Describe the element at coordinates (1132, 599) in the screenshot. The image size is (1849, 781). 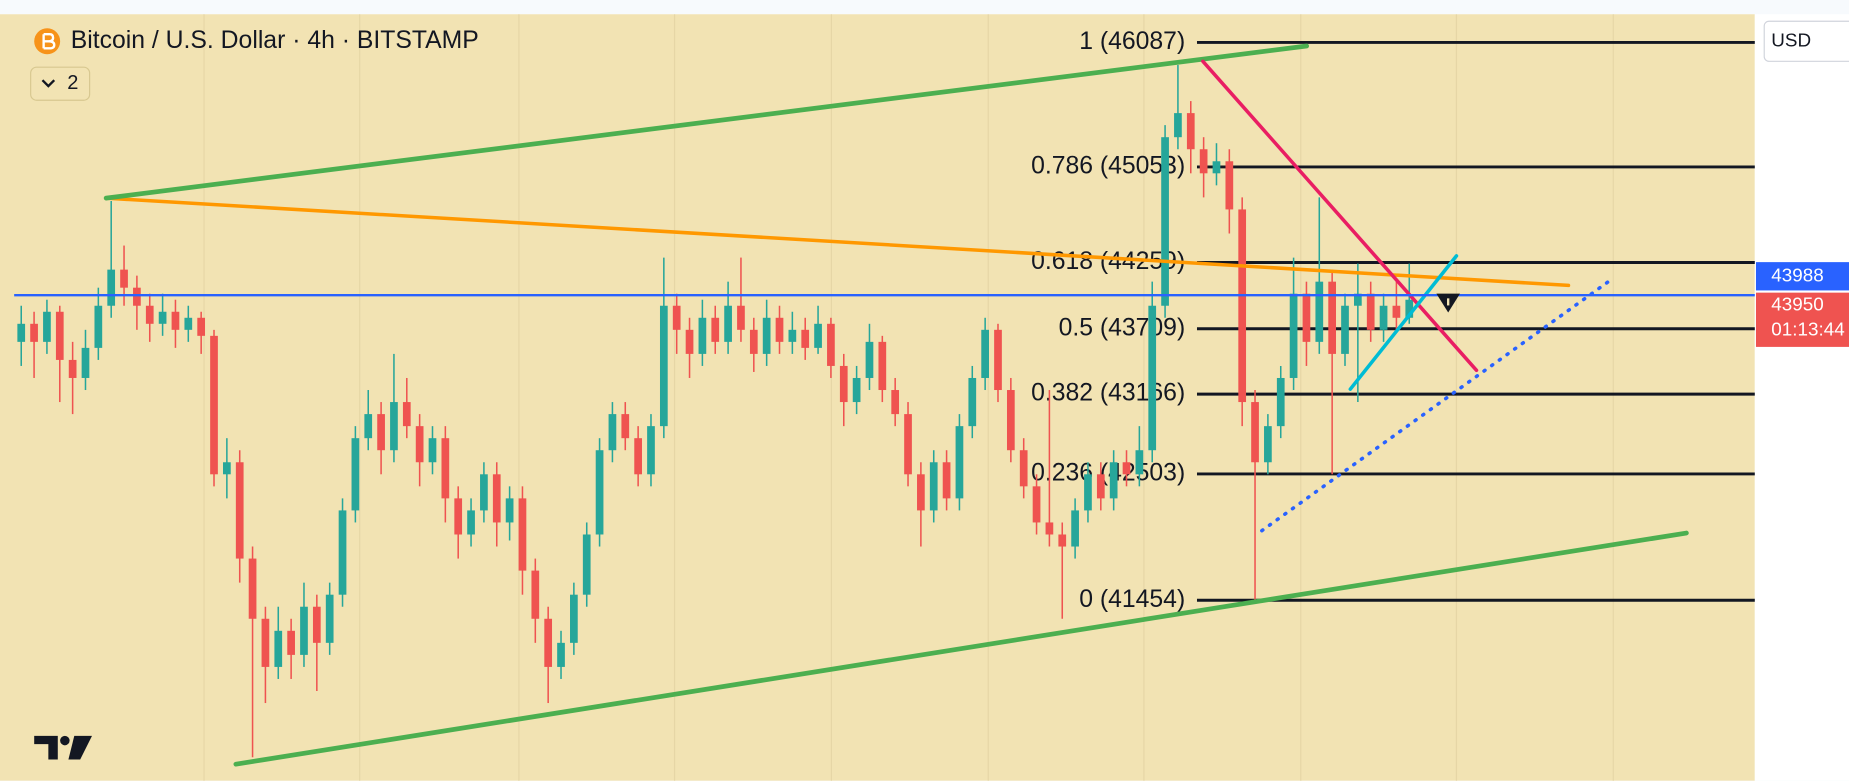
I see `fib-label: 0 (41454)` at that location.